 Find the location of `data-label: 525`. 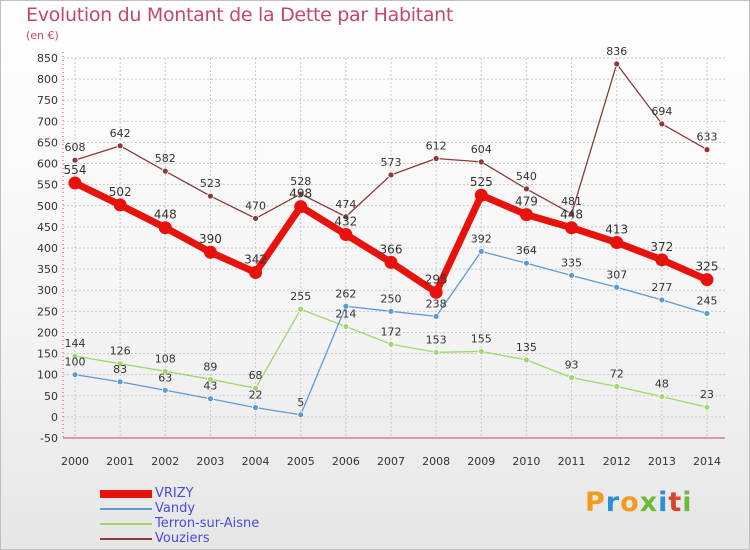

data-label: 525 is located at coordinates (481, 182).